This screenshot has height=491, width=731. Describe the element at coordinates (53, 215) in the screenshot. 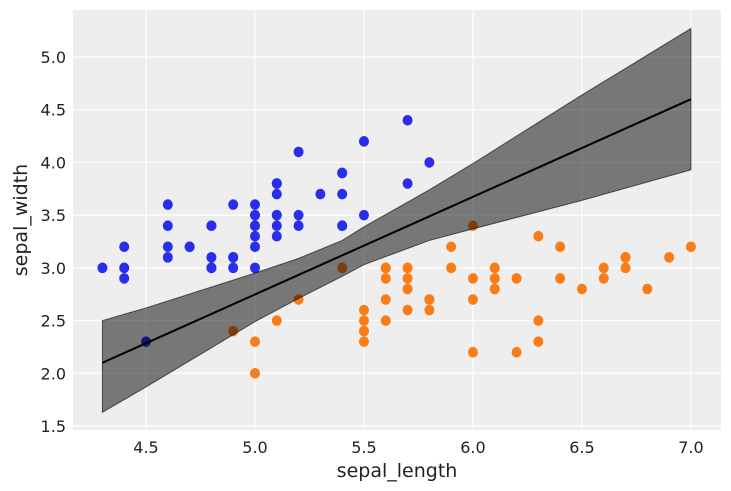

I see `y-tick-label: 3.5` at that location.